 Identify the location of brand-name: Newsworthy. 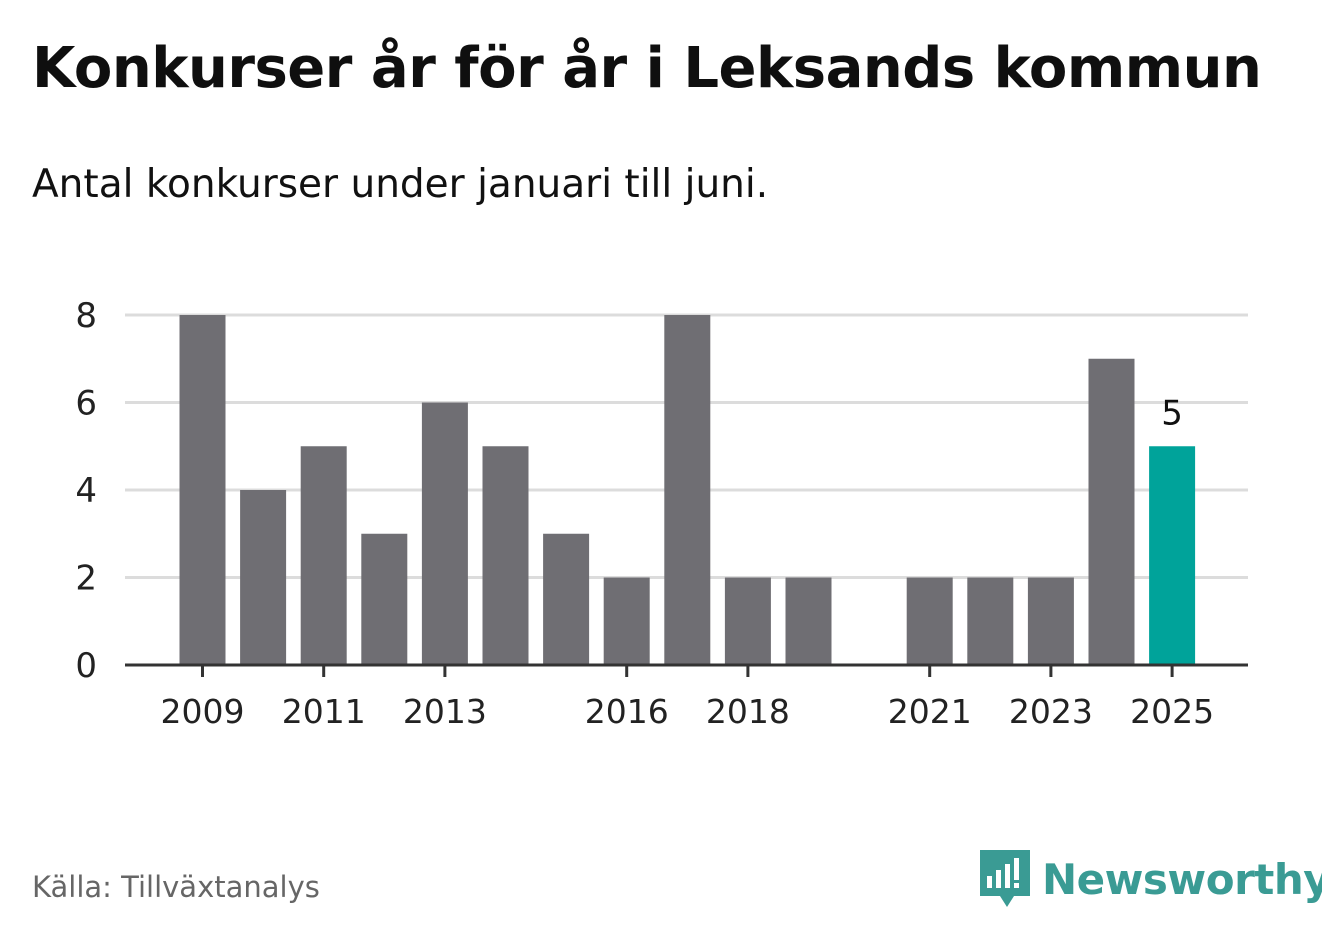
(1182, 879).